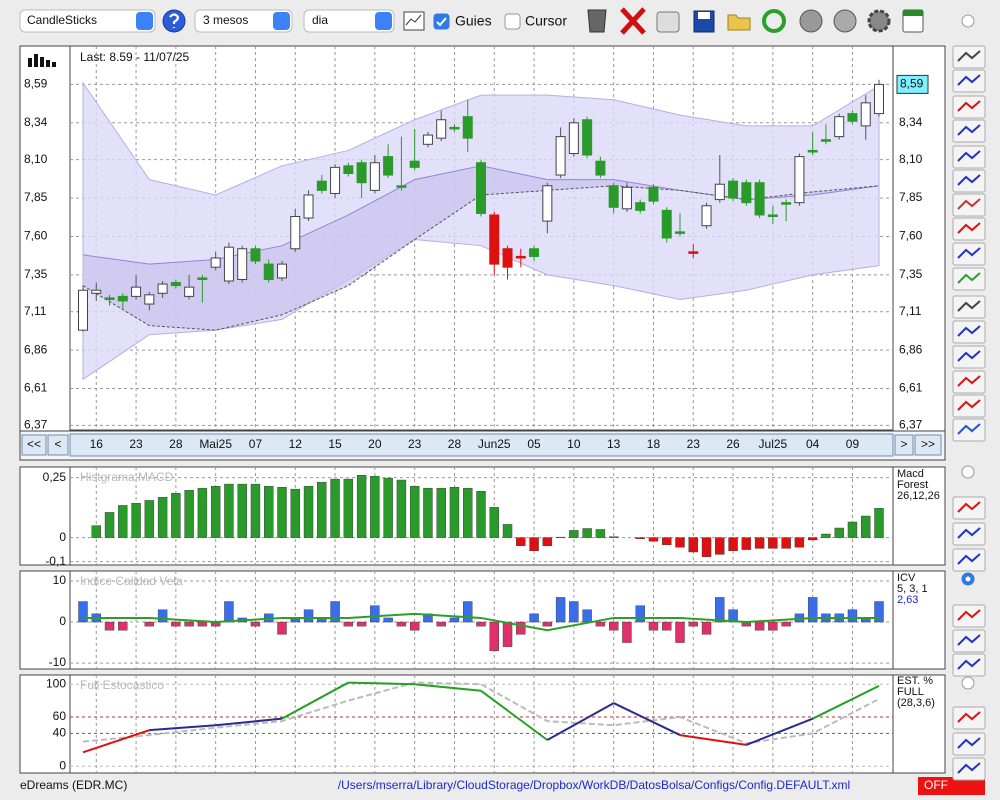 This screenshot has width=1000, height=800. Describe the element at coordinates (597, 21) in the screenshot. I see `trash-button` at that location.